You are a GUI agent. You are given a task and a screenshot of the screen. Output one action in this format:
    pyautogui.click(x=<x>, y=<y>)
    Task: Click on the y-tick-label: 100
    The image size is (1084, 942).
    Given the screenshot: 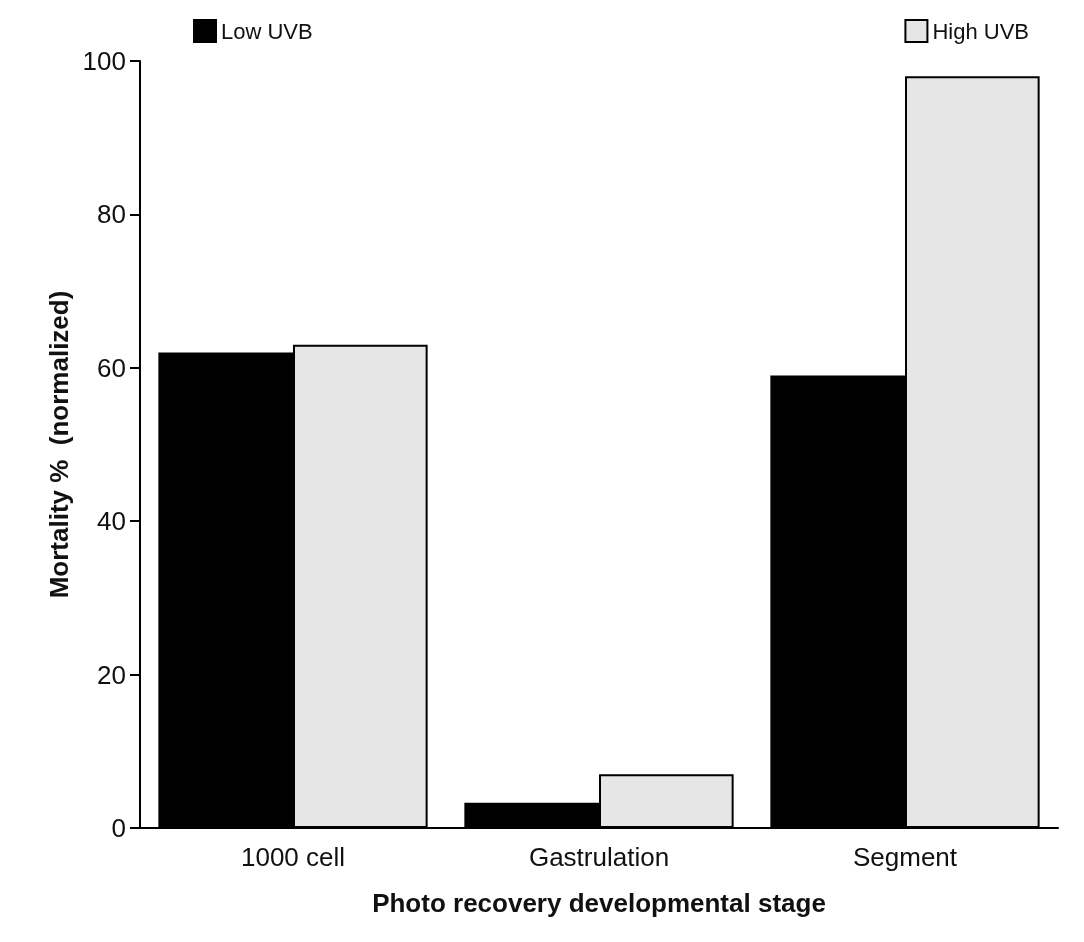 What is the action you would take?
    pyautogui.click(x=104, y=61)
    